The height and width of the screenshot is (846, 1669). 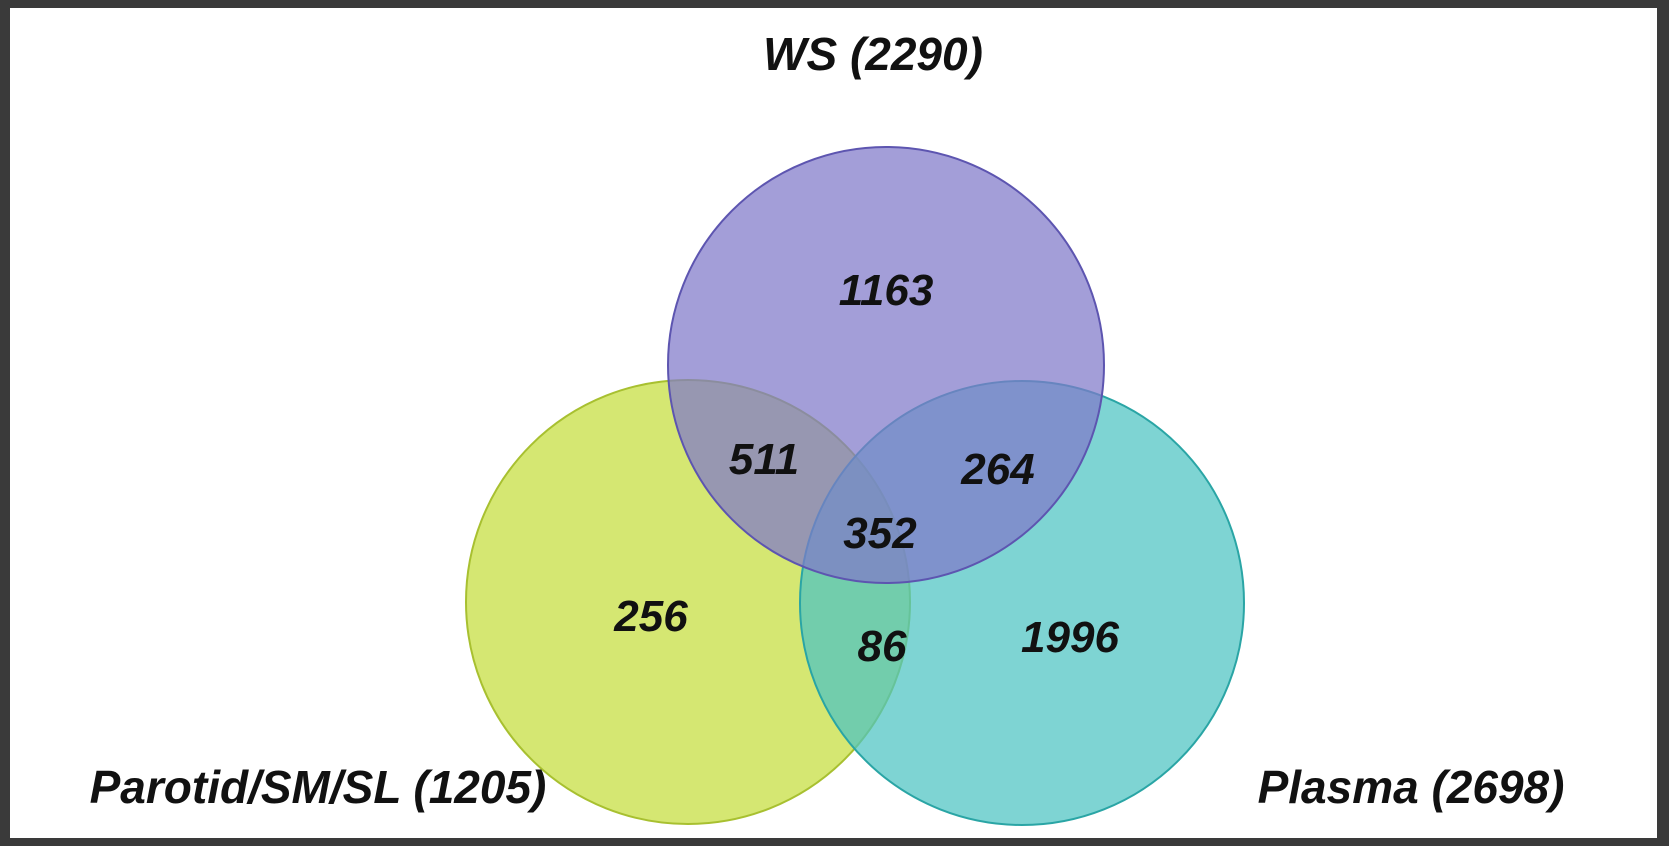 What do you see at coordinates (880, 533) in the screenshot?
I see `region-all-three: 352` at bounding box center [880, 533].